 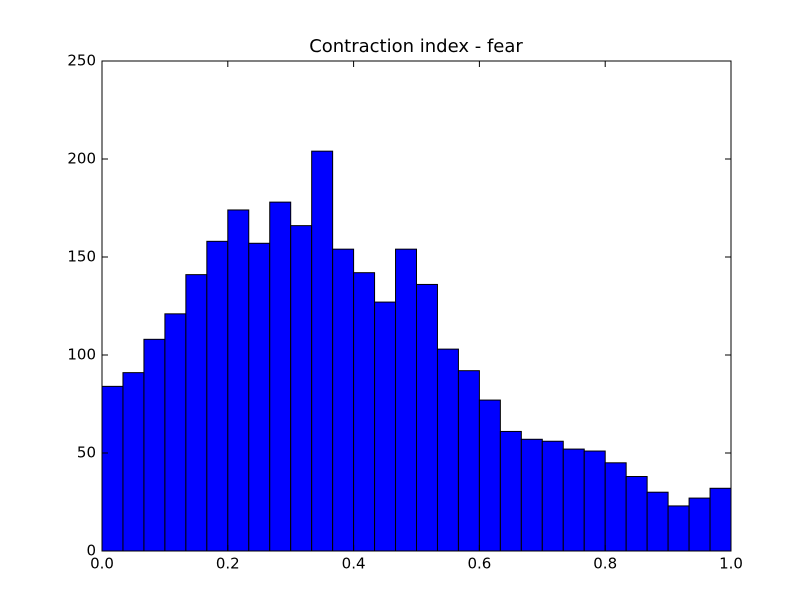 I want to click on y-tick-label: 100, so click(x=81, y=355).